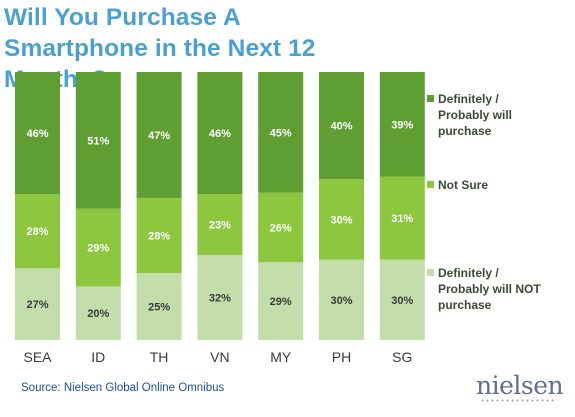 The height and width of the screenshot is (417, 575). What do you see at coordinates (123, 388) in the screenshot?
I see `source-note: Source: Nielsen Global Online Omnibus` at bounding box center [123, 388].